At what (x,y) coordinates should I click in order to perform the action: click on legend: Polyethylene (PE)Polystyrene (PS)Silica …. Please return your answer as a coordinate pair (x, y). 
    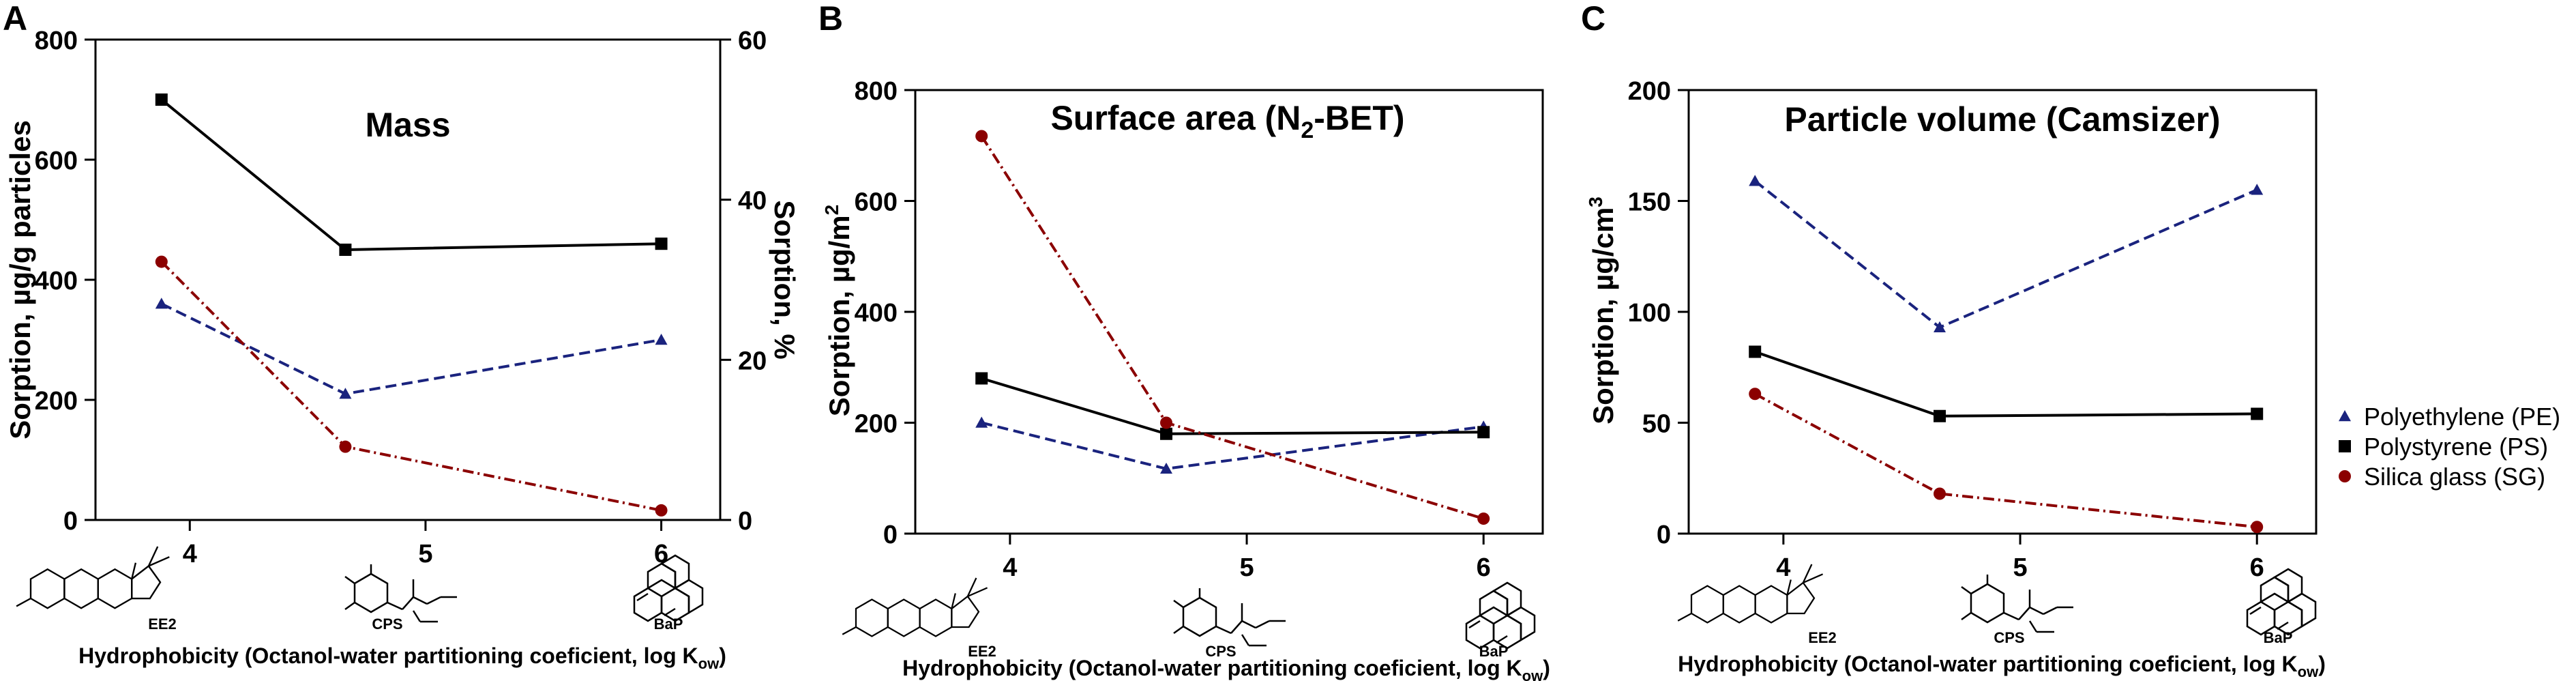
    Looking at the image, I should click on (2449, 447).